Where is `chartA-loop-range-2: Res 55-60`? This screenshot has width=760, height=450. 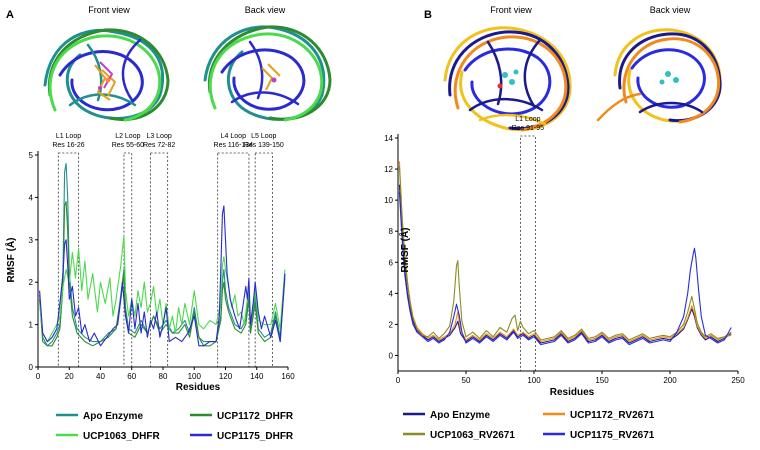
chartA-loop-range-2: Res 55-60 is located at coordinates (128, 145).